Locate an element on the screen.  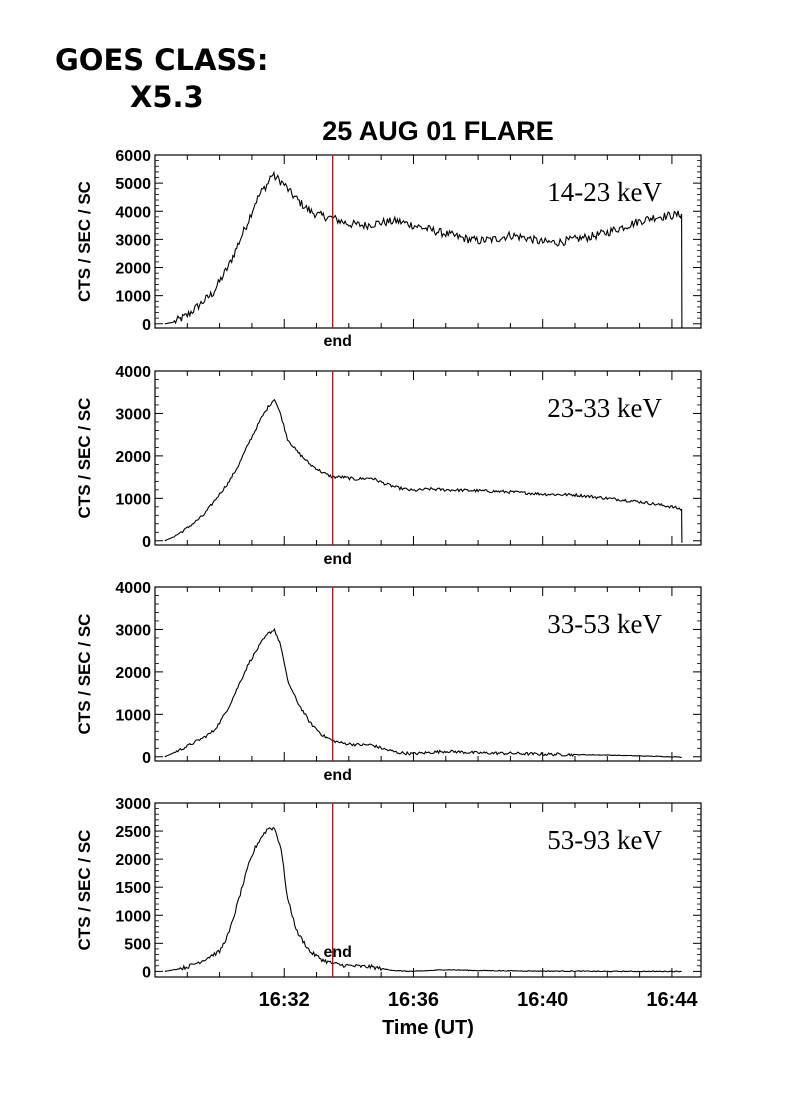
x-tick-label: 16:36 is located at coordinates (413, 1000).